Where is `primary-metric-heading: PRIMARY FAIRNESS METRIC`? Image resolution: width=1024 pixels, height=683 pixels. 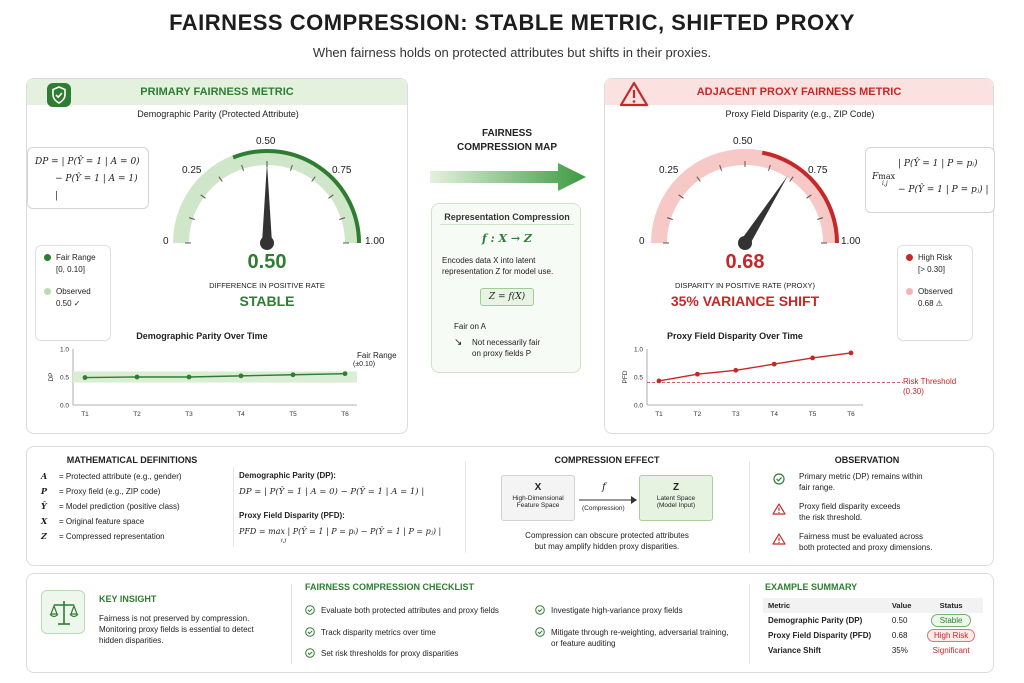 primary-metric-heading: PRIMARY FAIRNESS METRIC is located at coordinates (217, 92).